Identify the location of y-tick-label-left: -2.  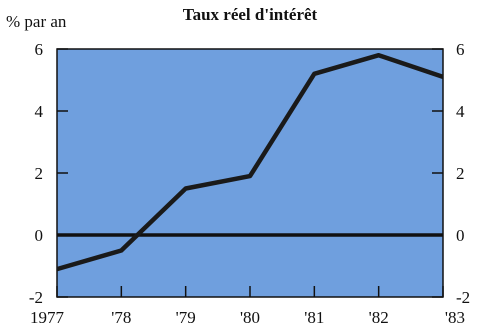
(36, 297).